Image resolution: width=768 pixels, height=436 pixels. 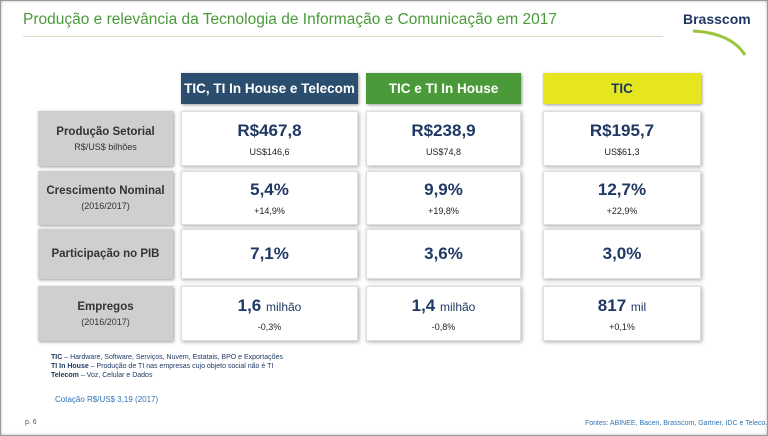 I want to click on value: 9,9%, so click(x=443, y=189).